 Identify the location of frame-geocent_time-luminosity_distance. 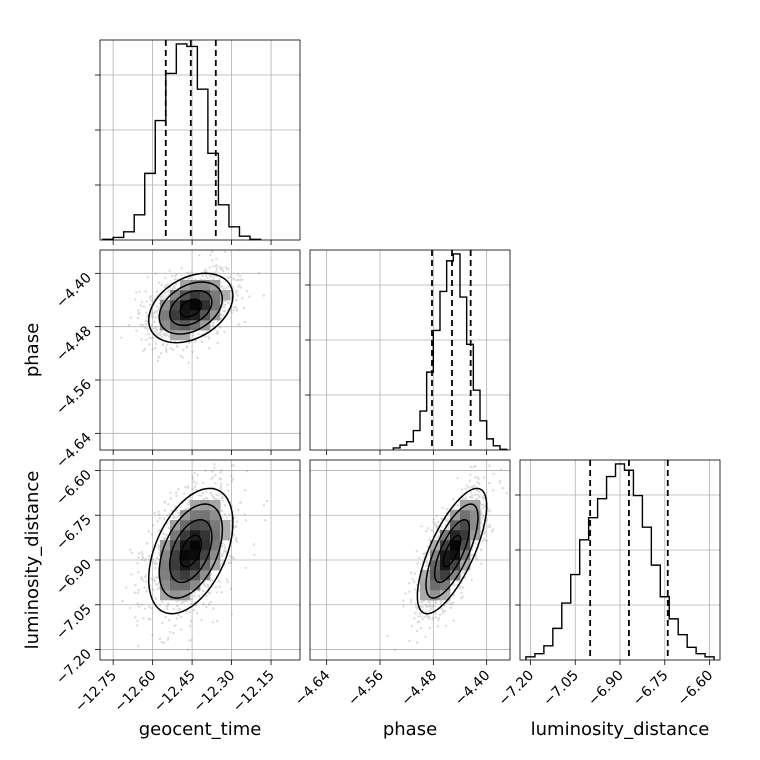
(200, 560).